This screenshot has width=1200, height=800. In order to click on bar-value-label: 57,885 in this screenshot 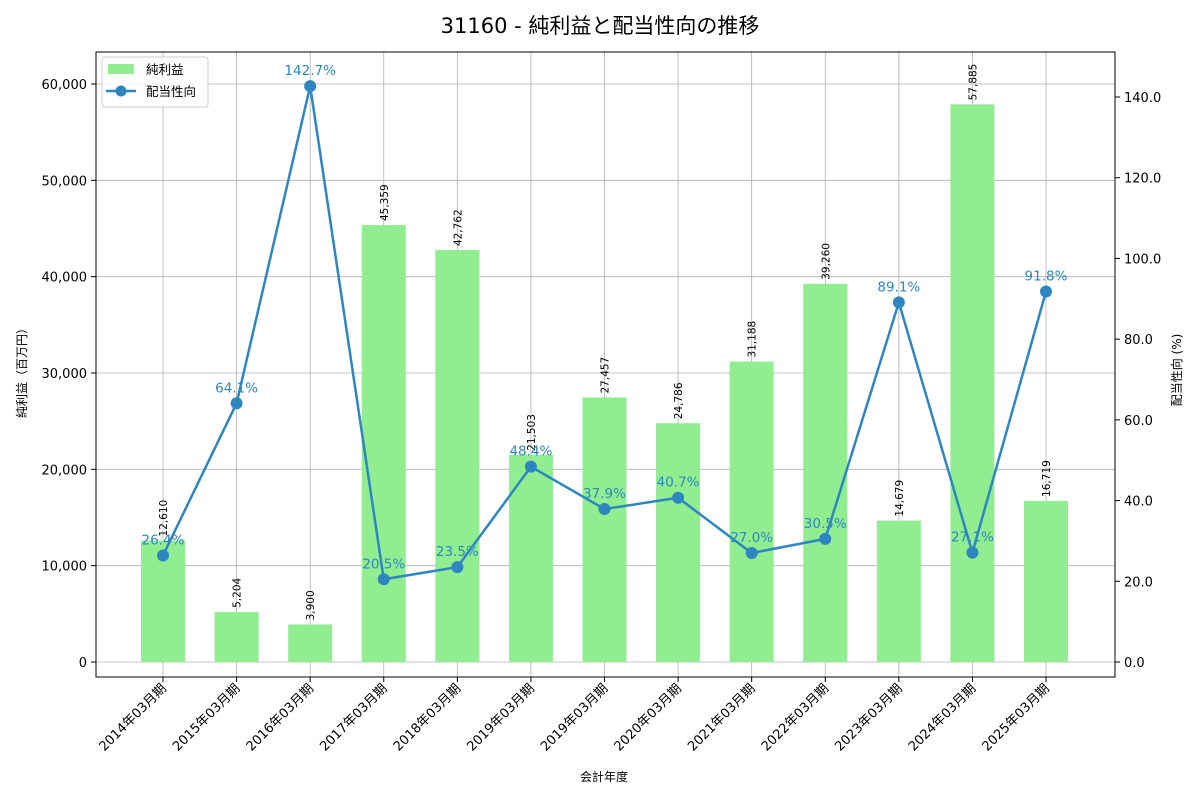, I will do `click(973, 82)`.